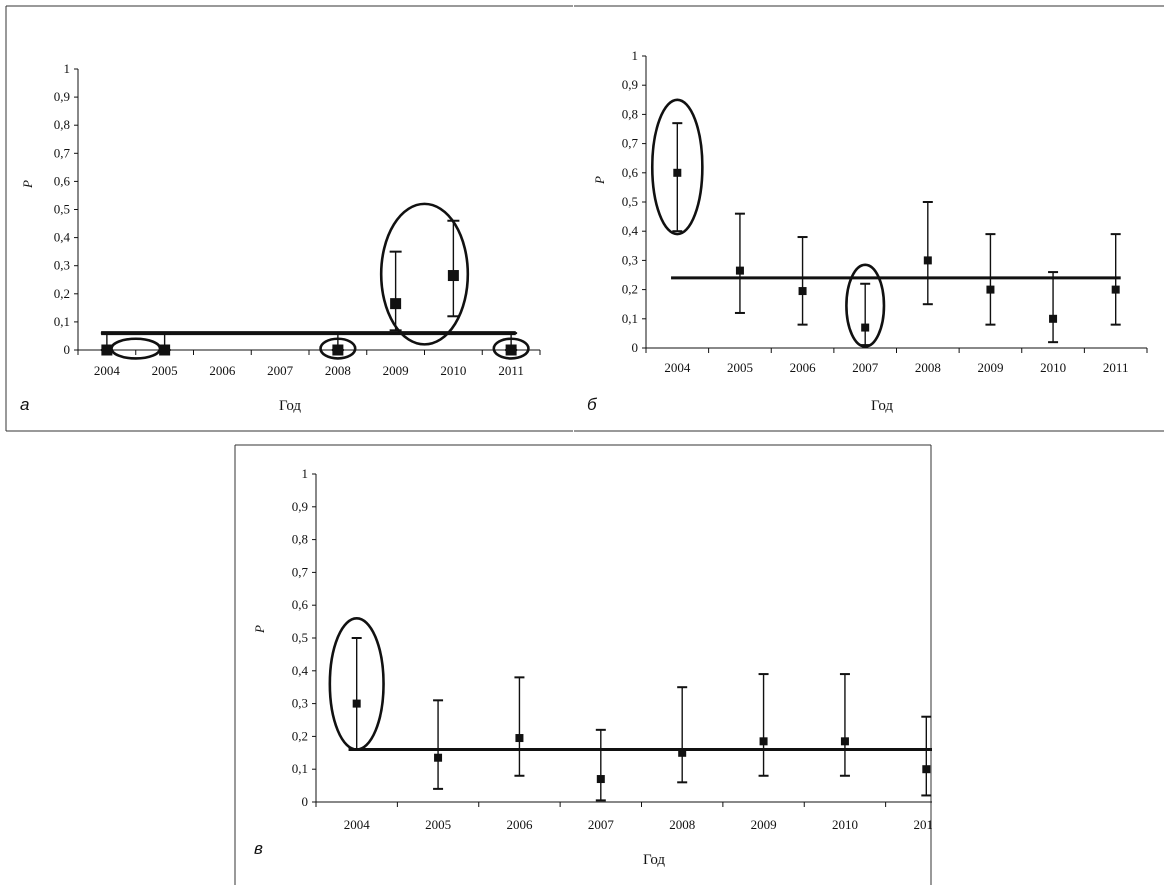 The width and height of the screenshot is (1165, 886). I want to click on panel-letter: б, so click(592, 404).